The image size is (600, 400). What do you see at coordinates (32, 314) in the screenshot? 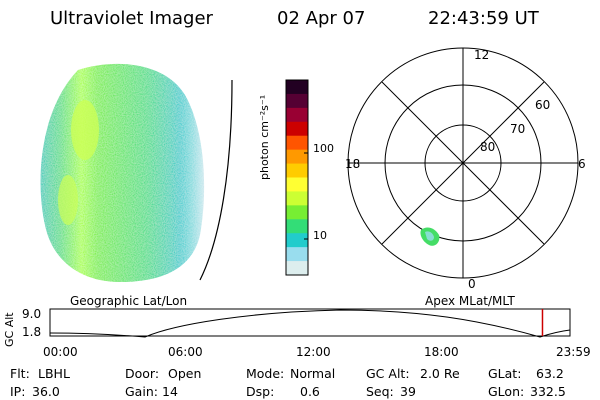
I see `timeline-y-tick-9: 9.0` at bounding box center [32, 314].